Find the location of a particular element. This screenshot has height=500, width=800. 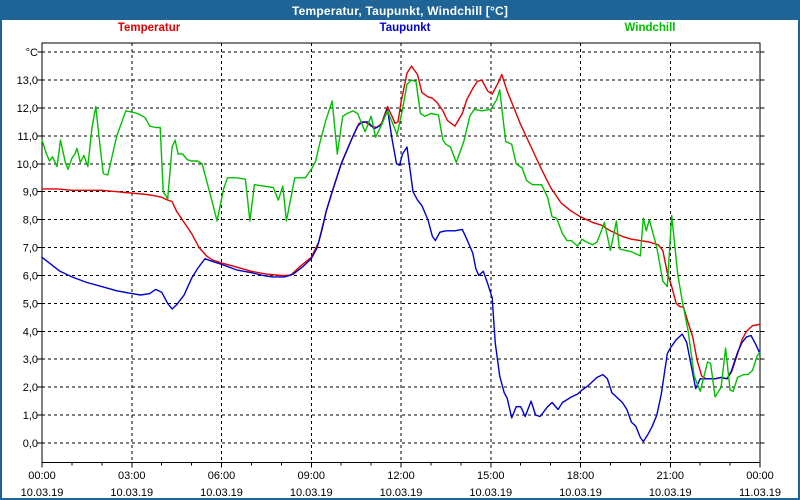

y-axis-label: 10,0 is located at coordinates (27, 165).